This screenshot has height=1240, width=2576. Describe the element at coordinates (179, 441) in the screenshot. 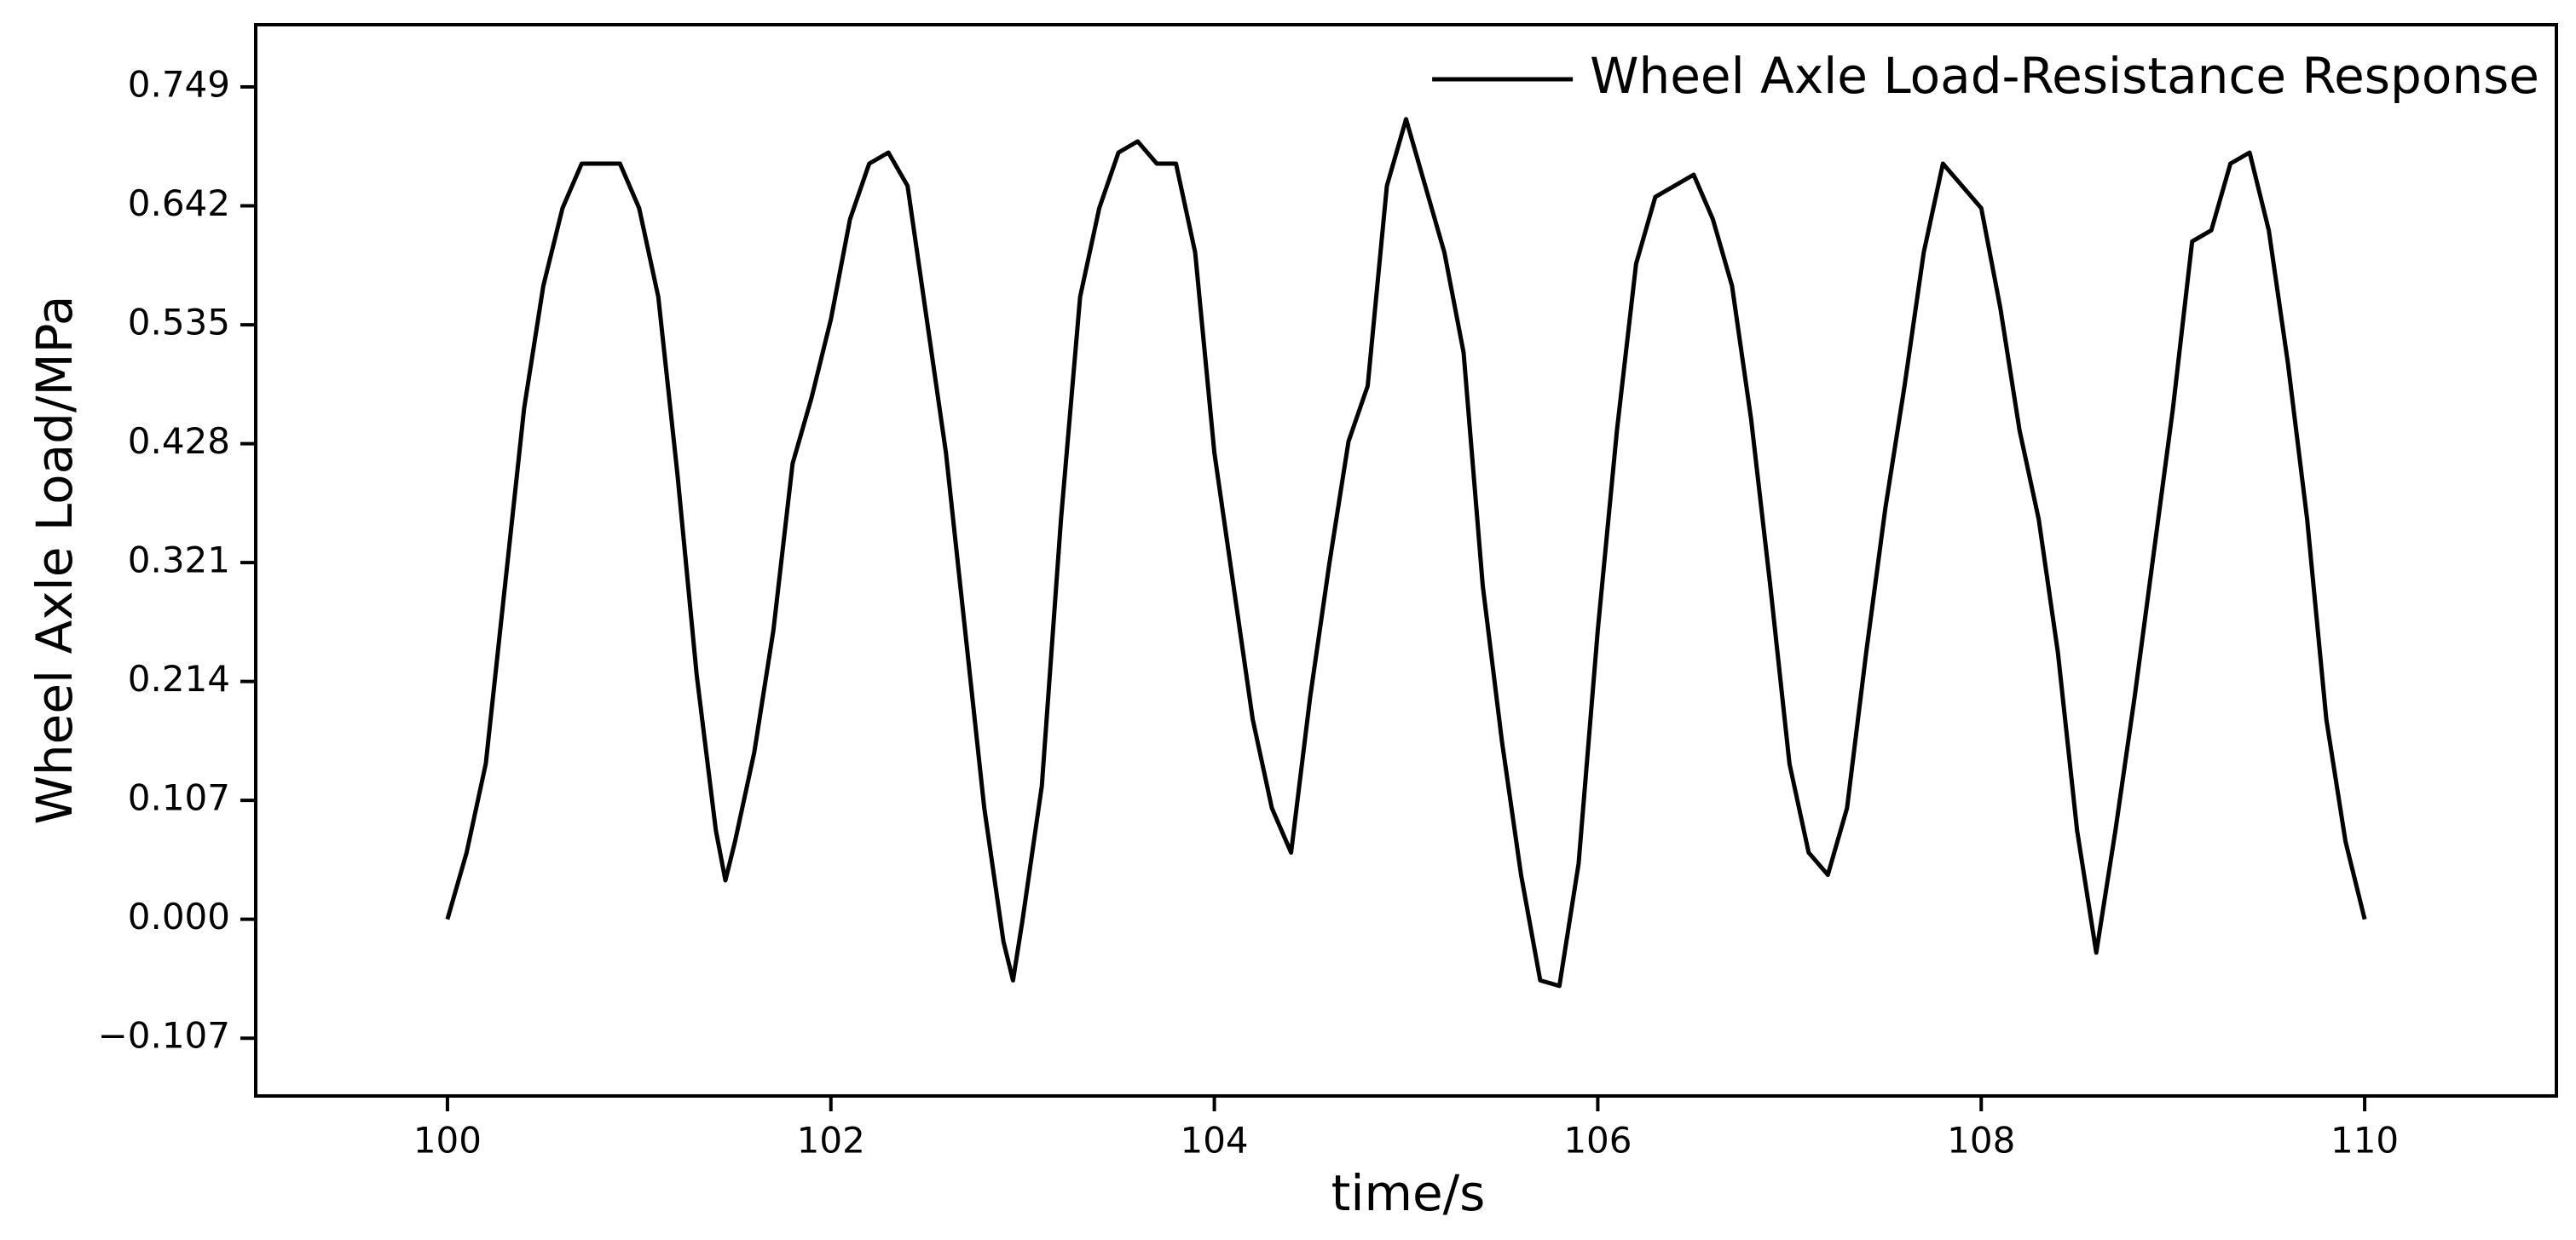

I see `y-tick-label: 0.428` at that location.